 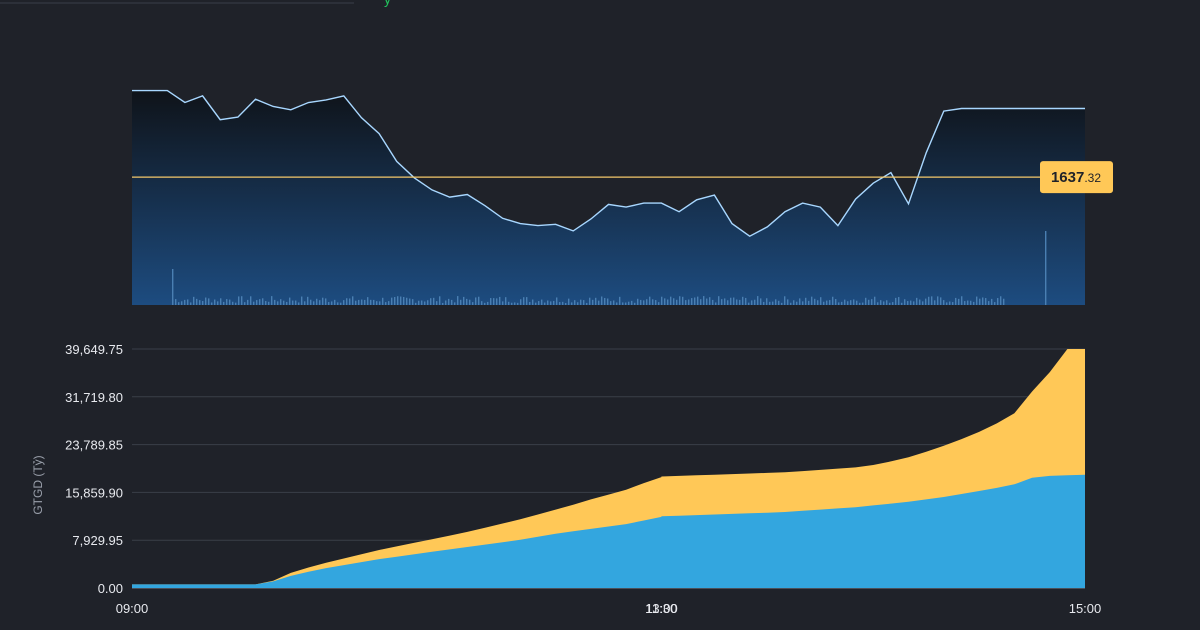 What do you see at coordinates (94, 445) in the screenshot?
I see `y-tick-label: 23,789.85` at bounding box center [94, 445].